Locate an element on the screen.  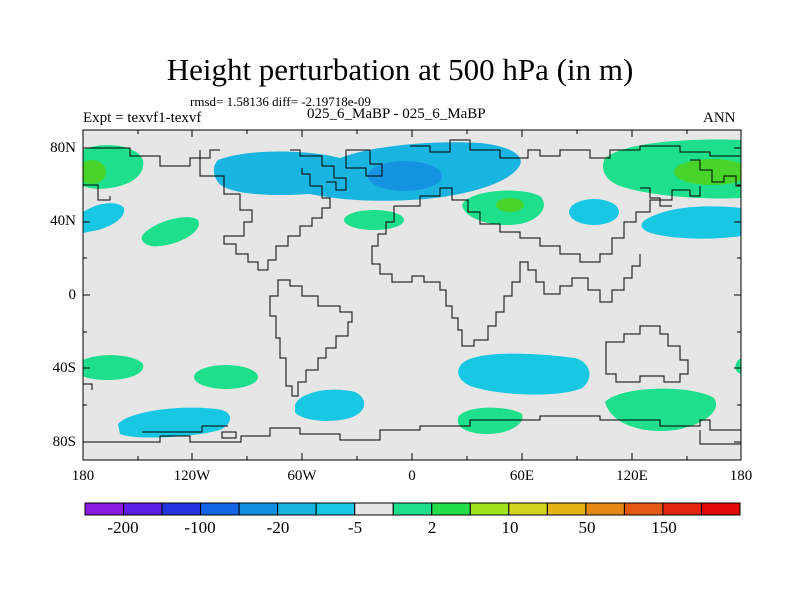
colorbar-label: 150 is located at coordinates (664, 527).